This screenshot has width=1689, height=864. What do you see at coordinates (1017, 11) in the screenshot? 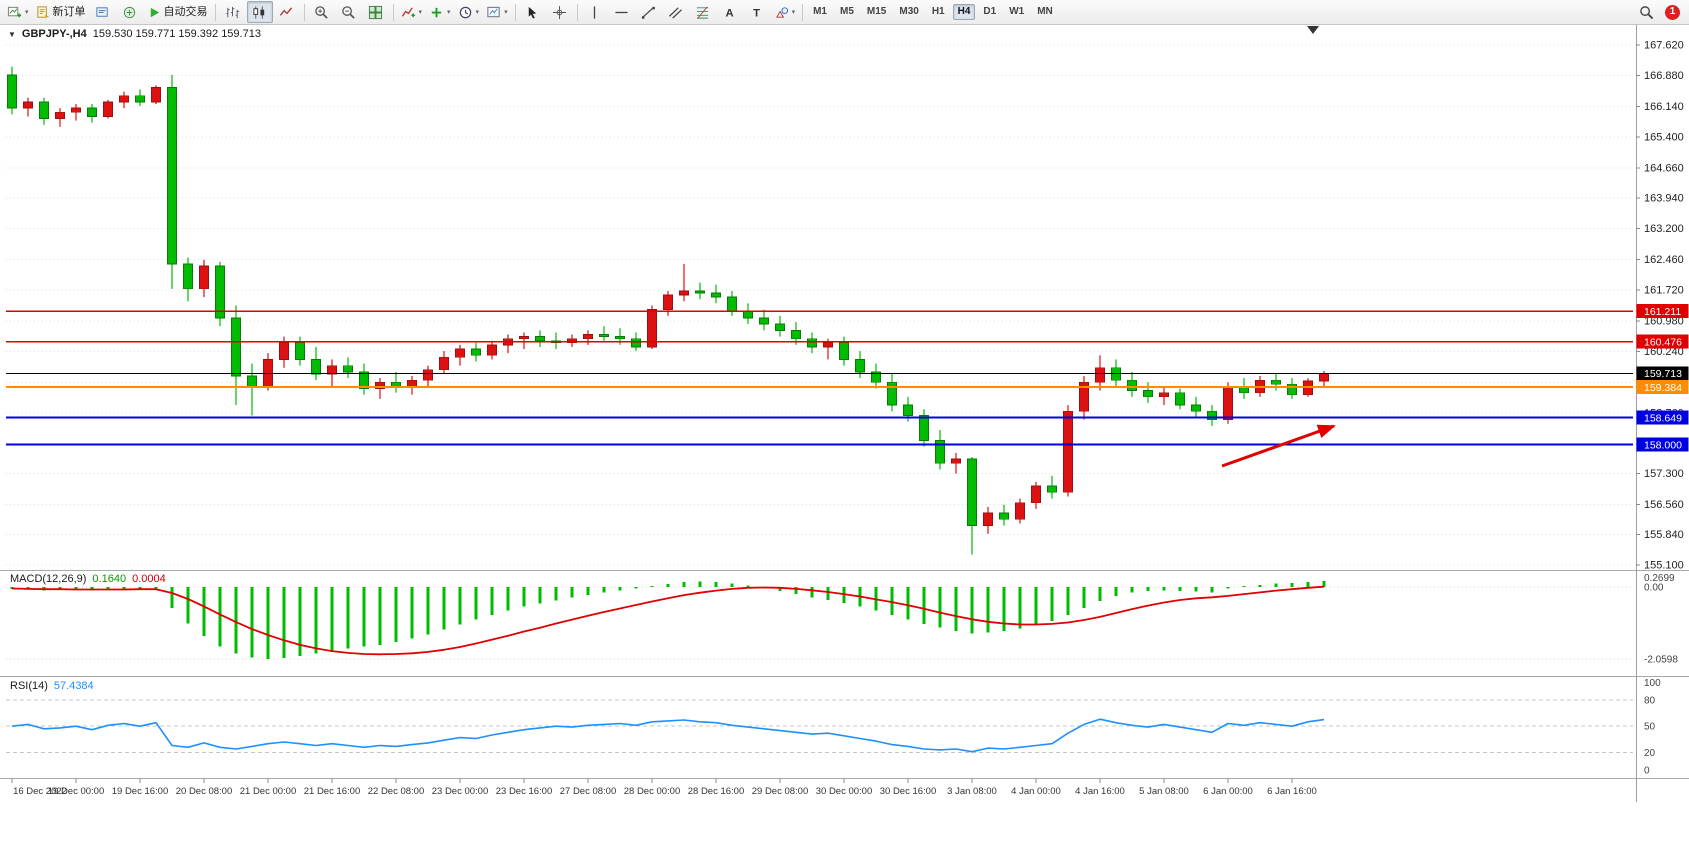
I see `tf-w1-button: W1` at bounding box center [1017, 11].